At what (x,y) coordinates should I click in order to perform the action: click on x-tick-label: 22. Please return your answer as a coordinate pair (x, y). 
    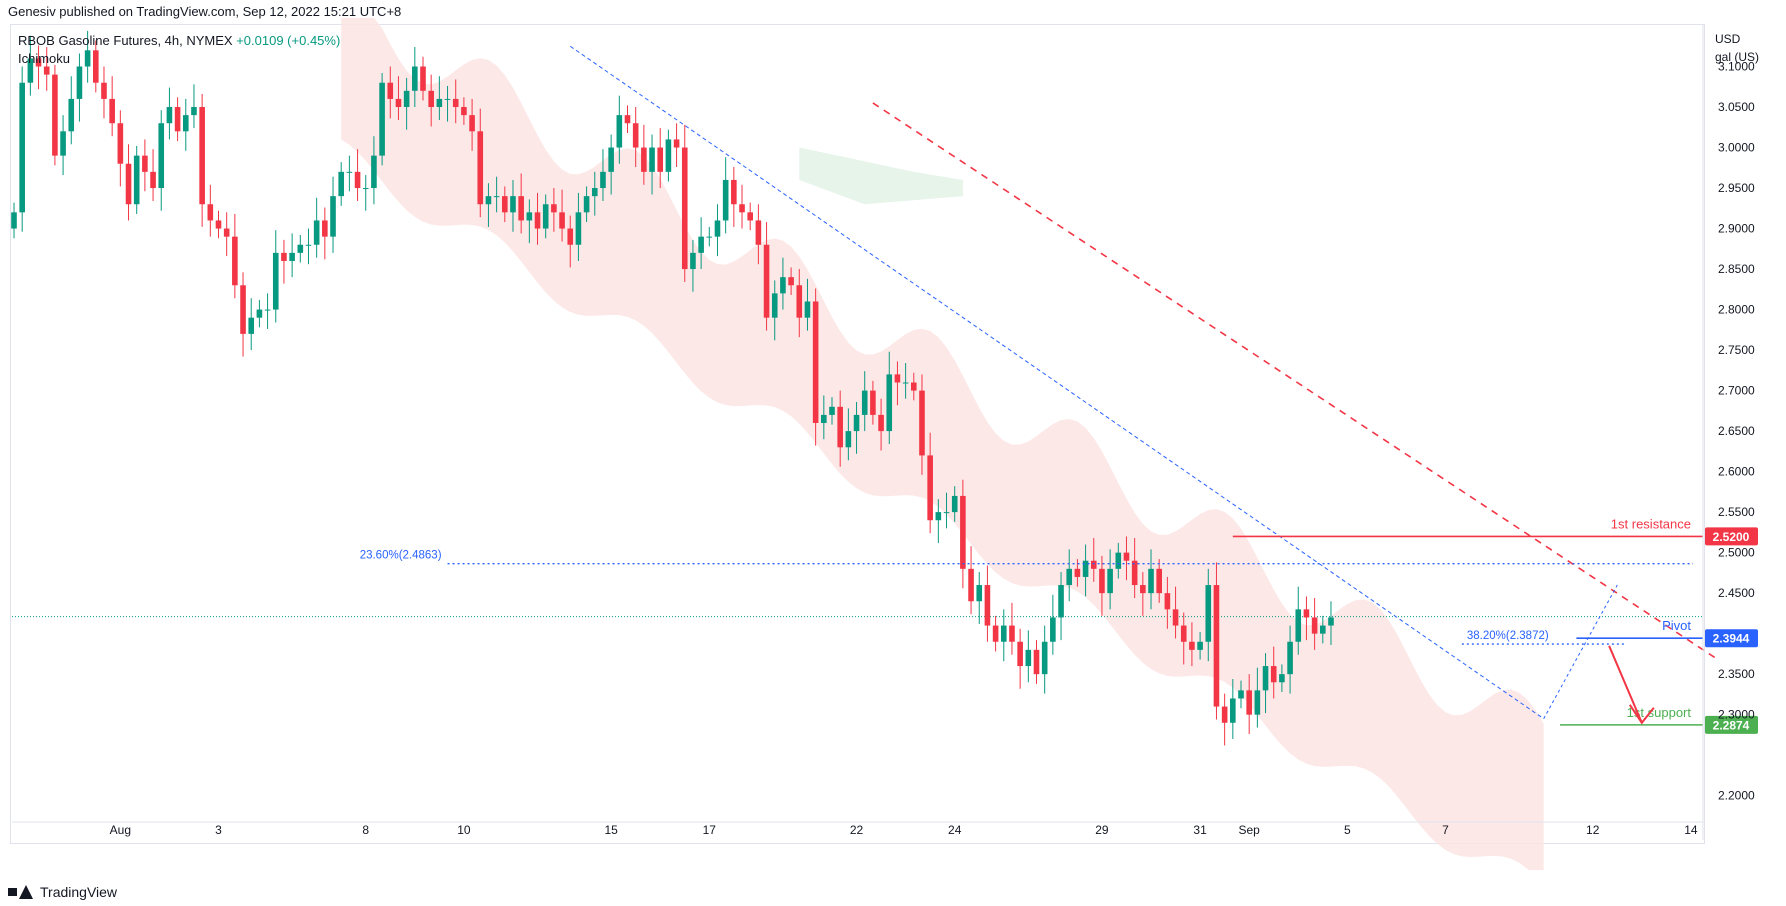
    Looking at the image, I should click on (857, 830).